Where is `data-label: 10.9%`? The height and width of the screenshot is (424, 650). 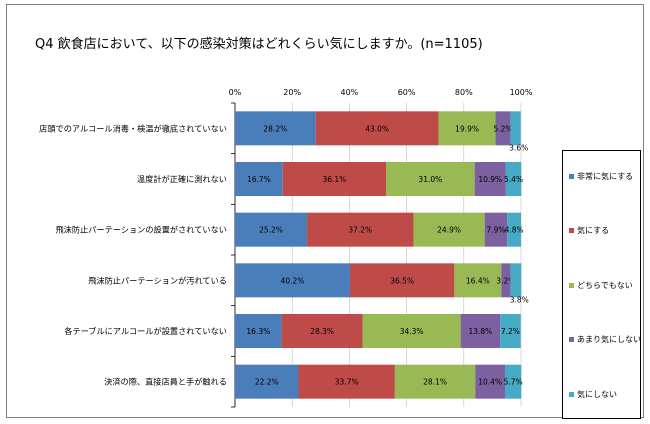 data-label: 10.9% is located at coordinates (490, 179).